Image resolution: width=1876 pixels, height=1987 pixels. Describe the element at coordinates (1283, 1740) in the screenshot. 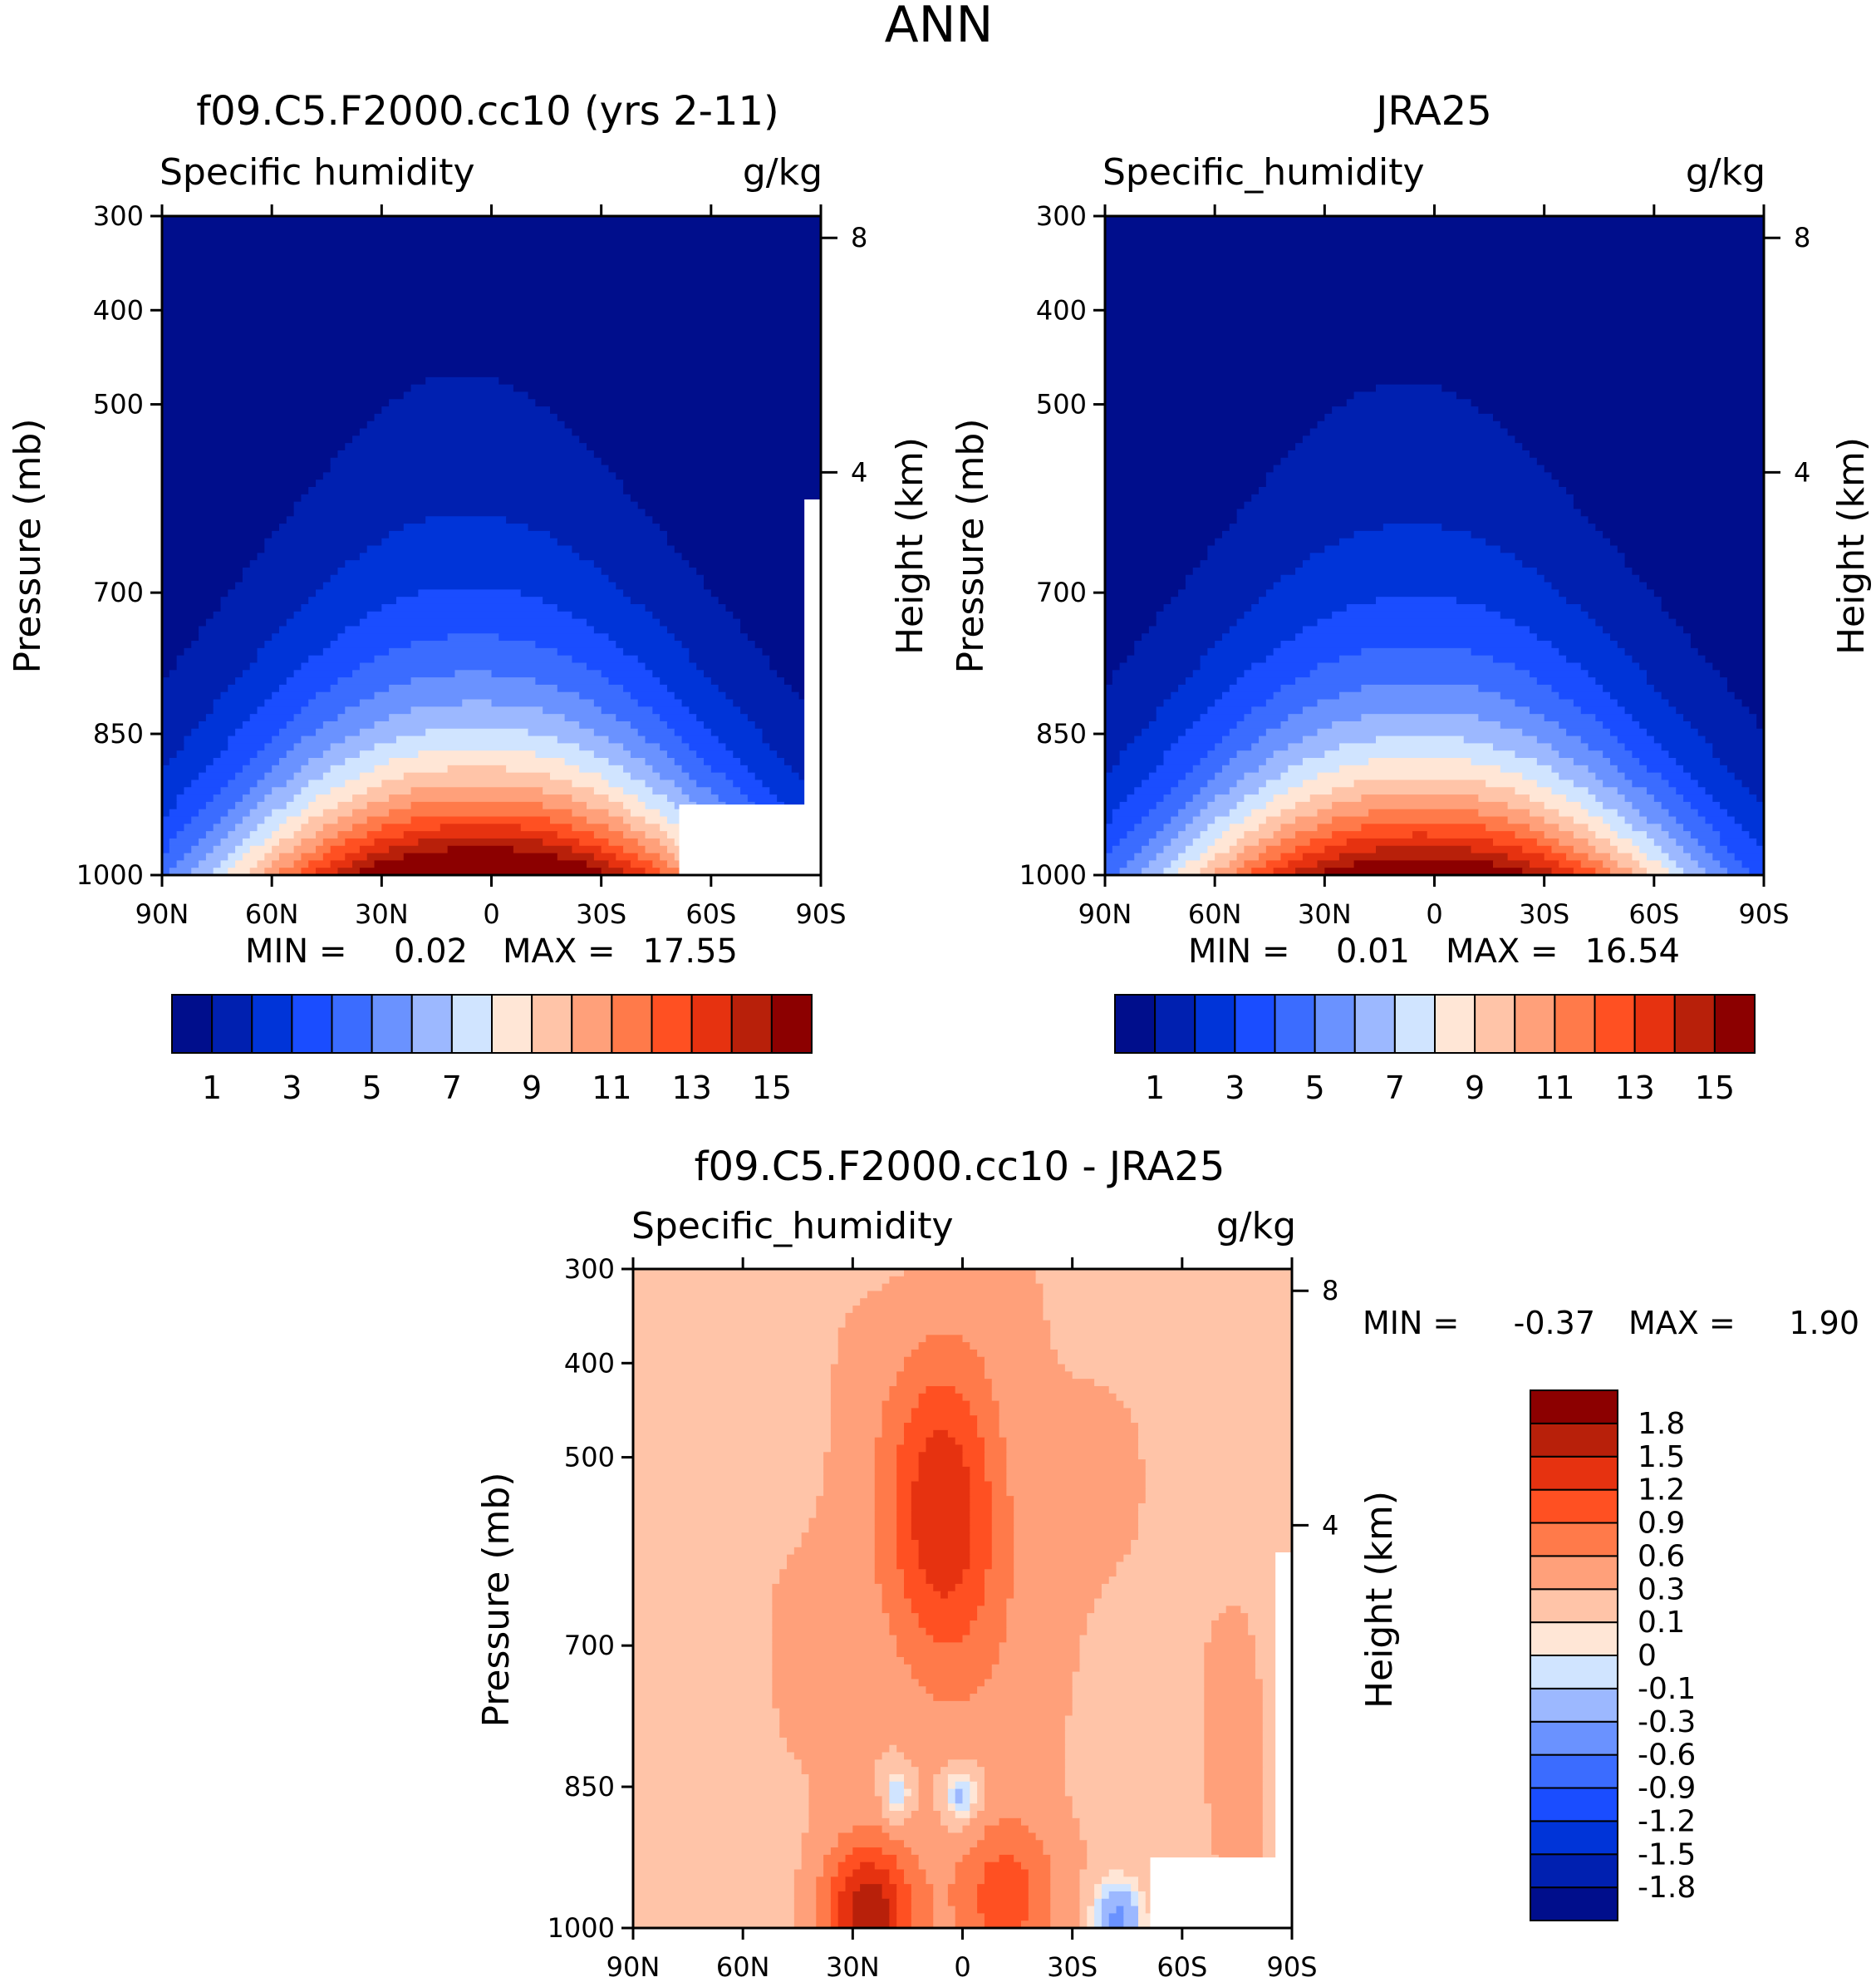

I see `missing-data-area` at that location.